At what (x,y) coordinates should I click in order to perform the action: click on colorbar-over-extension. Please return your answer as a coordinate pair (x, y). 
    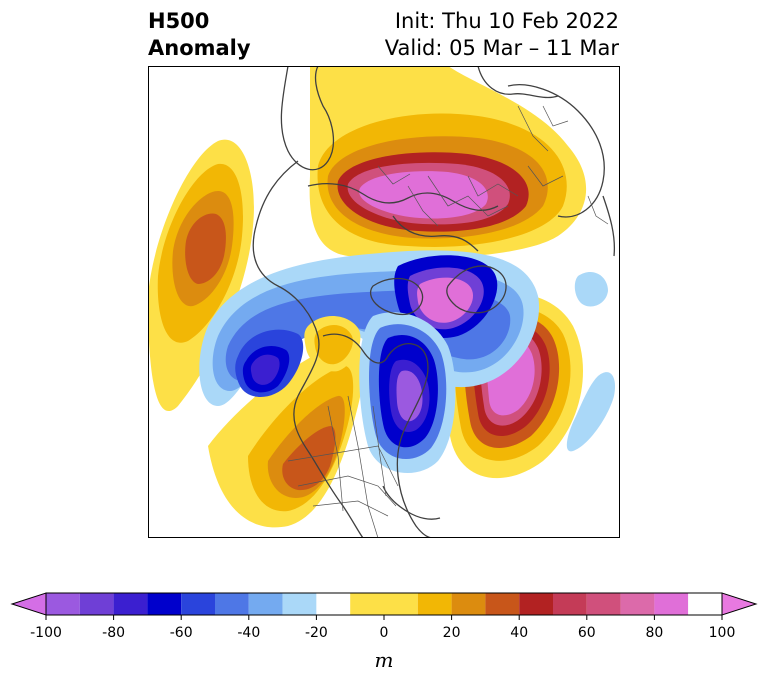
    Looking at the image, I should click on (739, 604).